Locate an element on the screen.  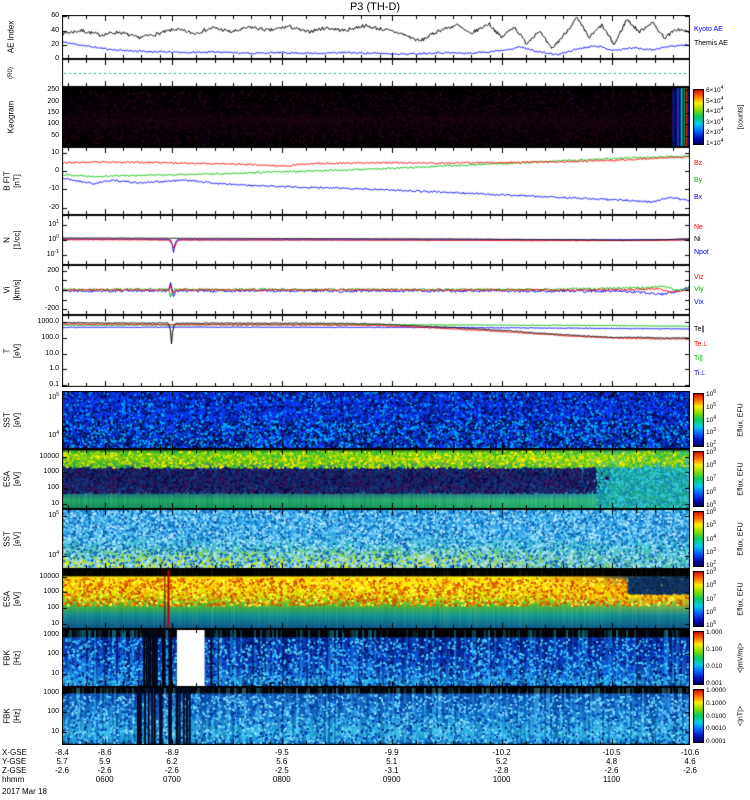
panel-keogram-ytick: 50 is located at coordinates (55, 135).